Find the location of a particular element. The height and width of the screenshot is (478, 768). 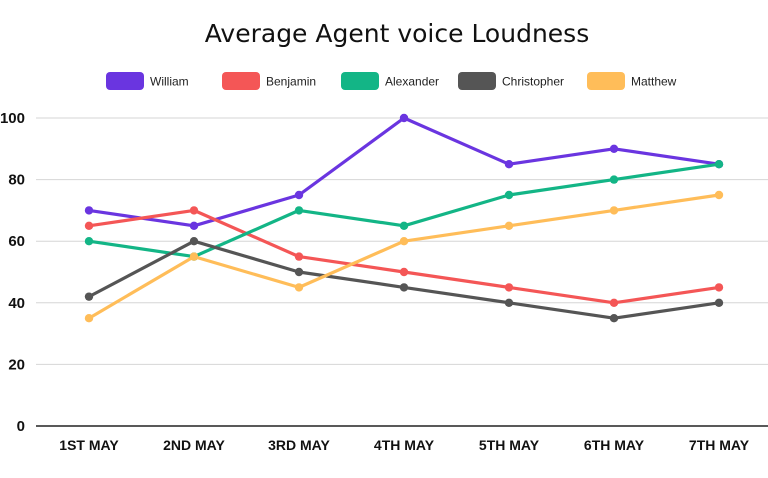

x-tick-label: 2ND MAY is located at coordinates (194, 445).